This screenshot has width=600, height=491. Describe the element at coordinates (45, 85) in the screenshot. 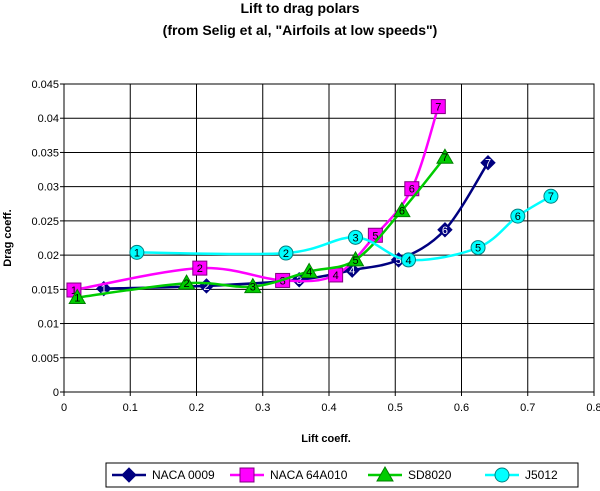

I see `y-tick-label: 0.045` at that location.